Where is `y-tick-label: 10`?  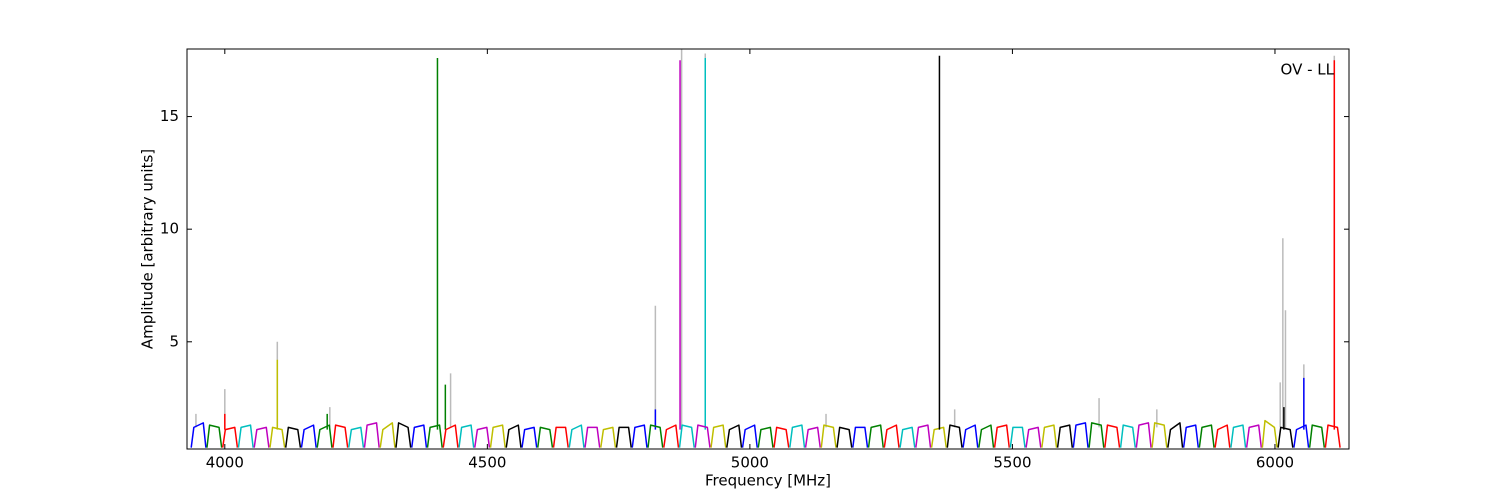
y-tick-label: 10 is located at coordinates (169, 229).